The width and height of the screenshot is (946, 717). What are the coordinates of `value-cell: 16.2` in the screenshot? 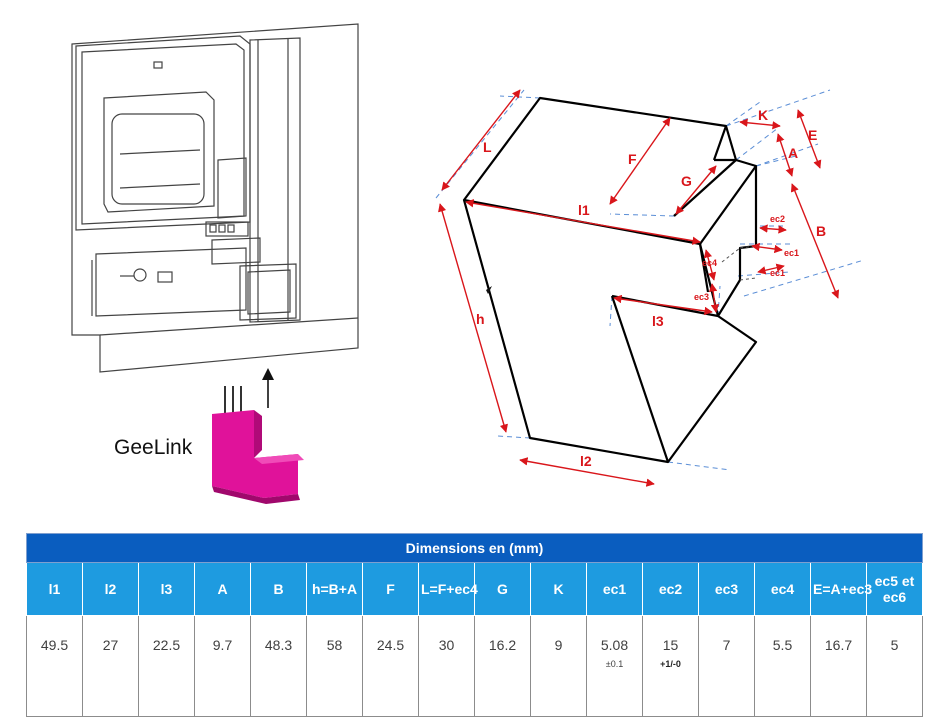 It's located at (502, 666).